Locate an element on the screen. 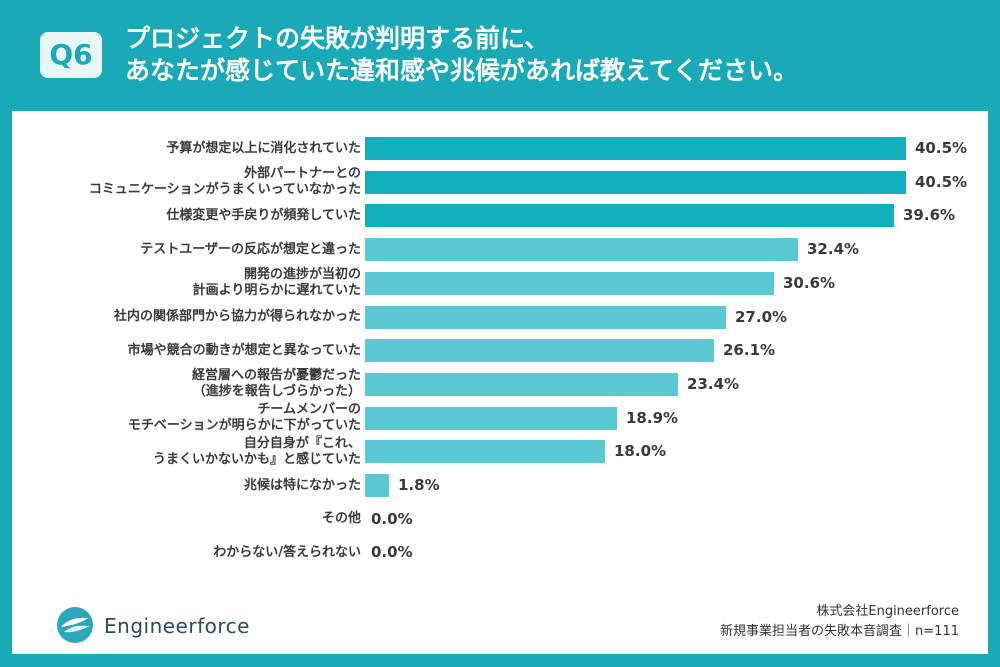 This screenshot has height=667, width=1000. category-label: 外部パートナーとの コミュニケーションがうまくいっていなかった is located at coordinates (224, 182).